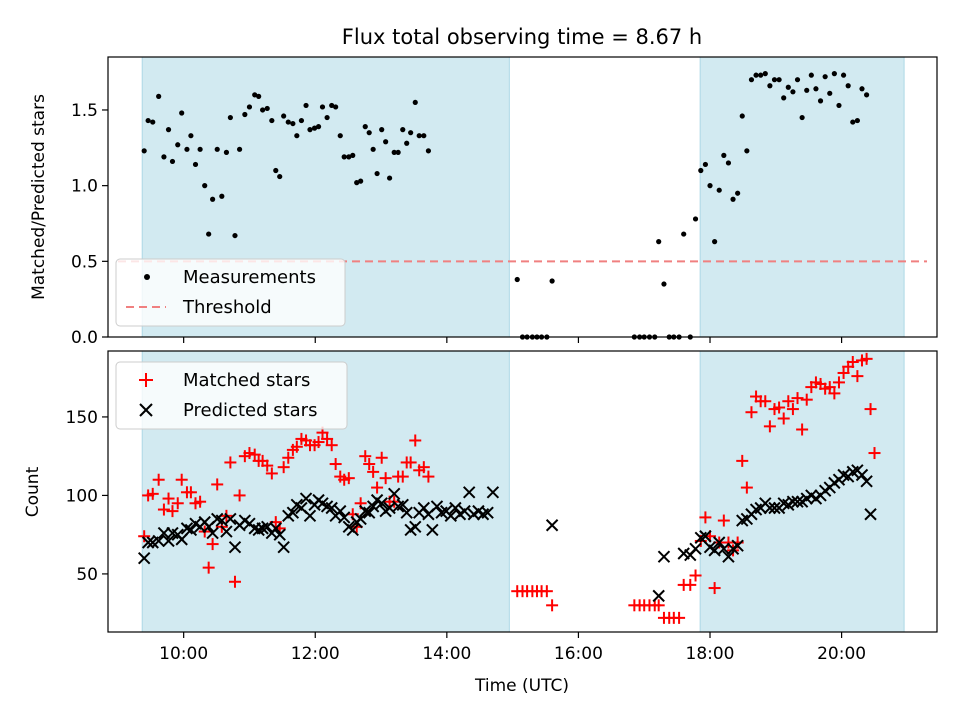 Image resolution: width=960 pixels, height=720 pixels. I want to click on legend-predicted-marker, so click(146, 410).